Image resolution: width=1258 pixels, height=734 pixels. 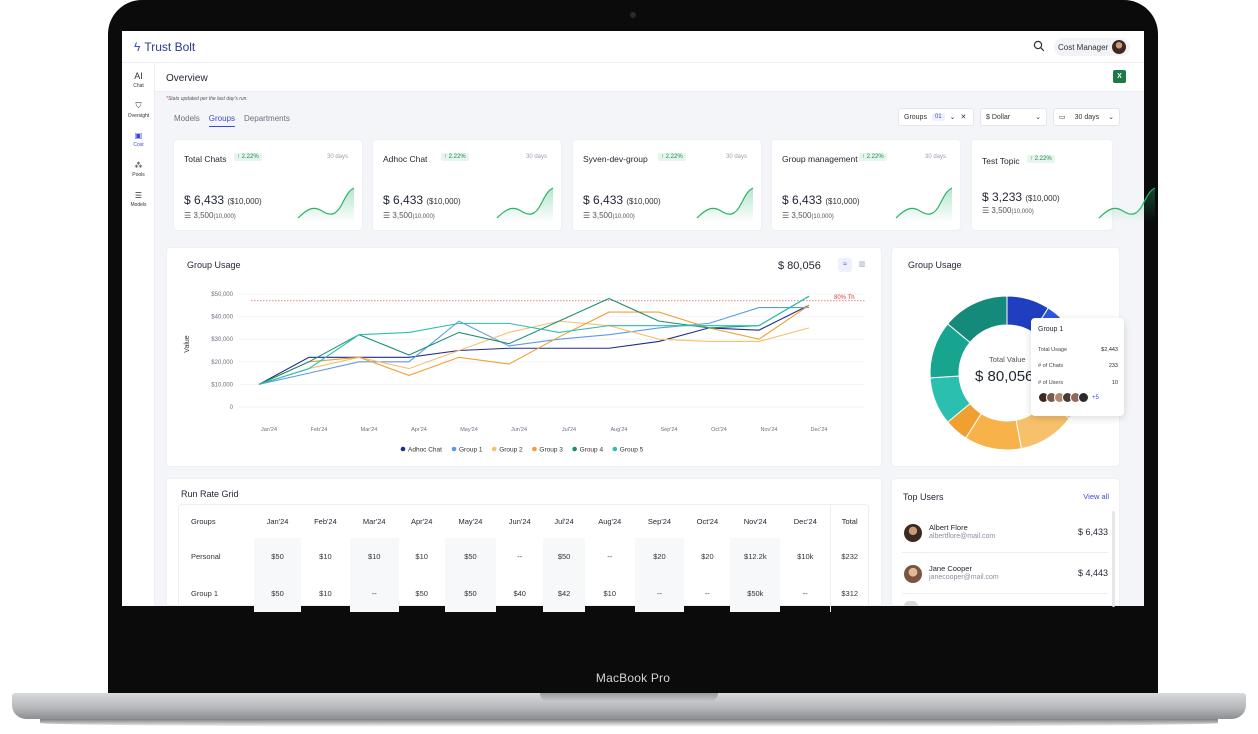 What do you see at coordinates (587, 450) in the screenshot?
I see `legend-item: Group 4` at bounding box center [587, 450].